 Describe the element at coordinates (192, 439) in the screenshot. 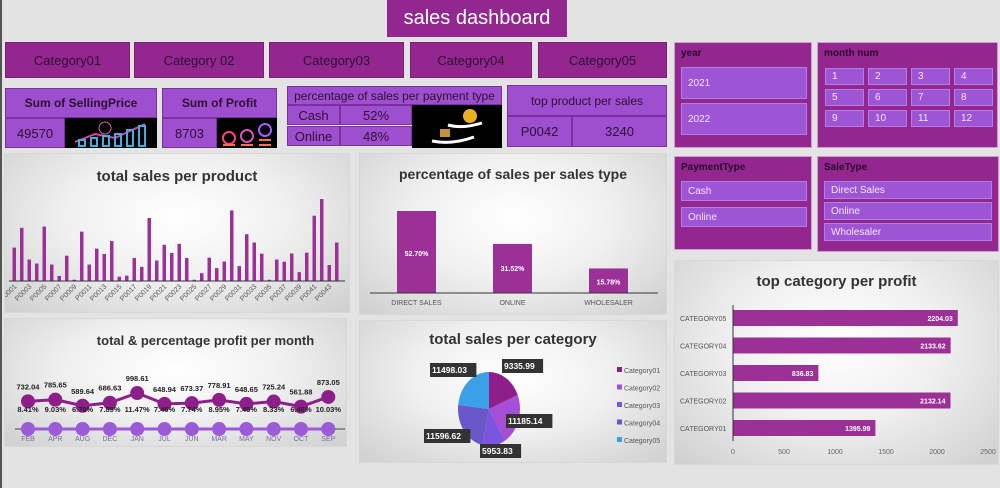

I see `x-tick-label: JUN` at that location.